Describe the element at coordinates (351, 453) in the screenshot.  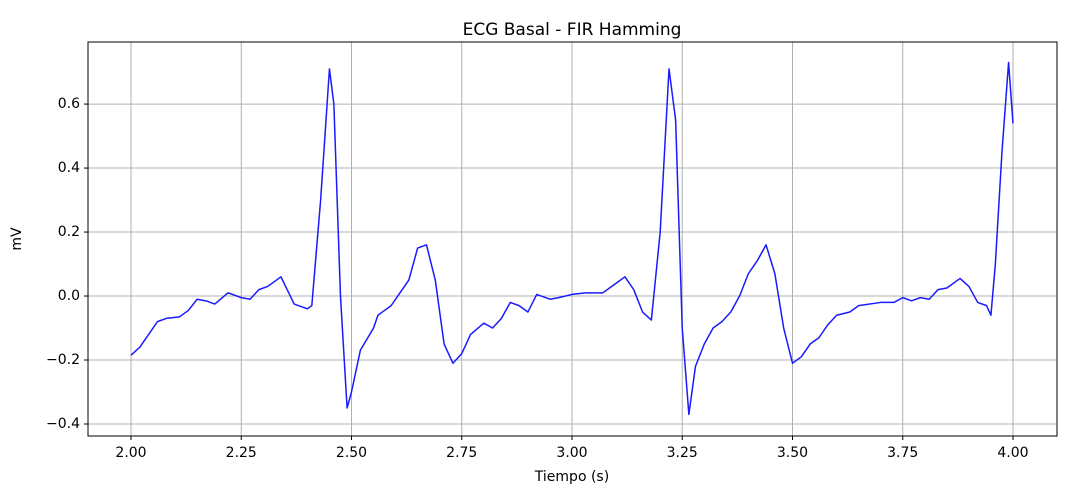
I see `x-tick-label: 2.50` at that location.